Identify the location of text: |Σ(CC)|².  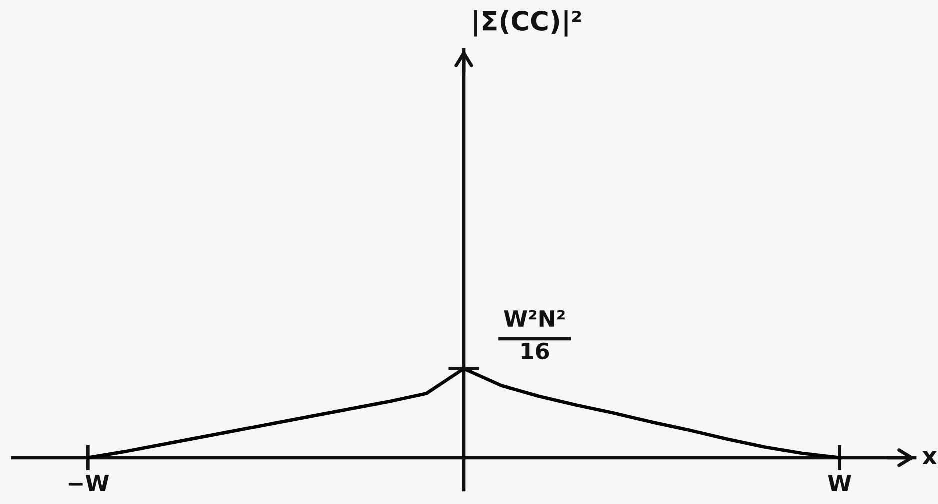
(528, 23).